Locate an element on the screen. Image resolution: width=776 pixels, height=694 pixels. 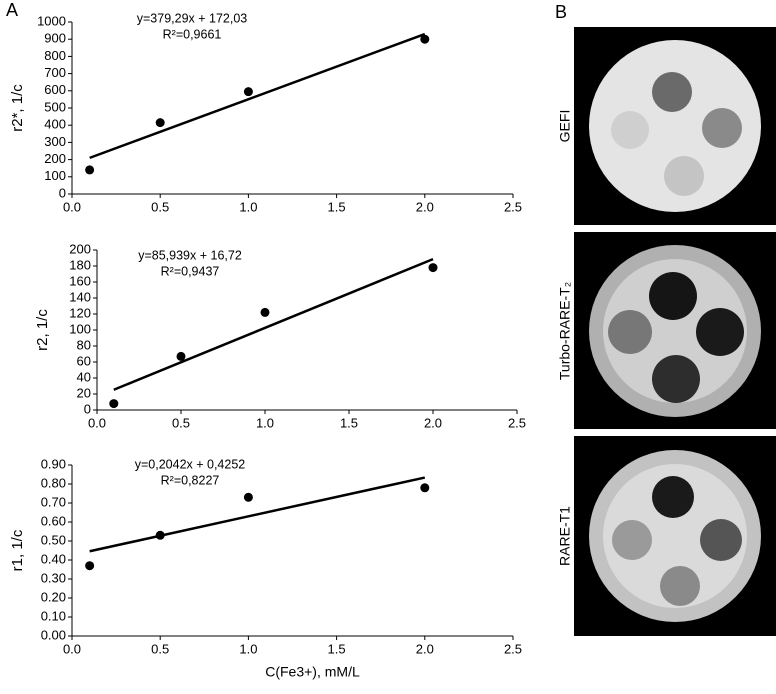
annotation: R²=0,8227 is located at coordinates (190, 480).